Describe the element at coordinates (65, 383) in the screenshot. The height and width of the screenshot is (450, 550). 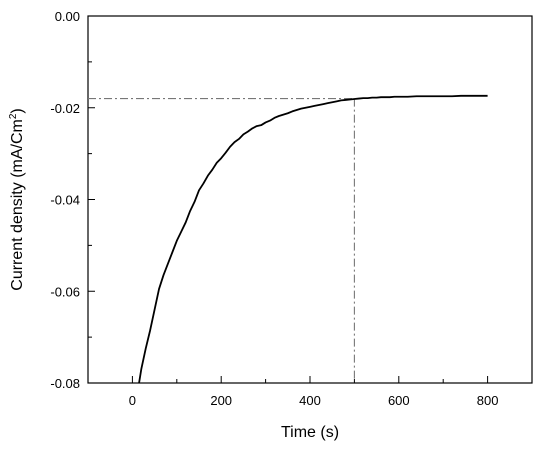
I see `y-tick-label: -0.08` at that location.